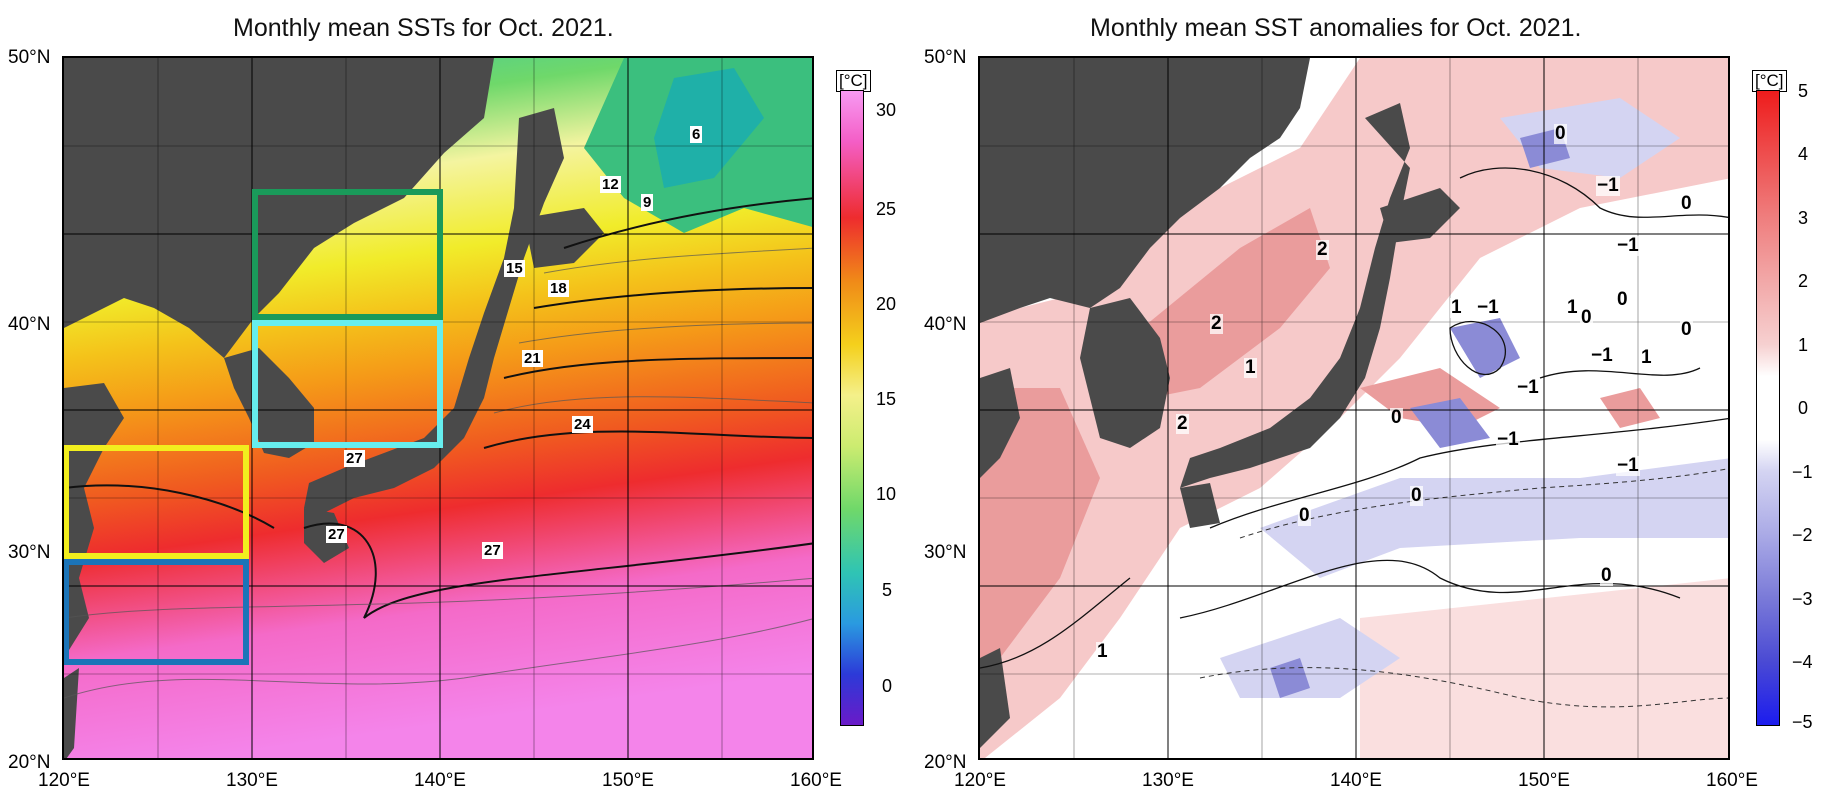 This screenshot has width=1830, height=800. What do you see at coordinates (1686, 203) in the screenshot?
I see `anomaly-label-0b: 0` at bounding box center [1686, 203].